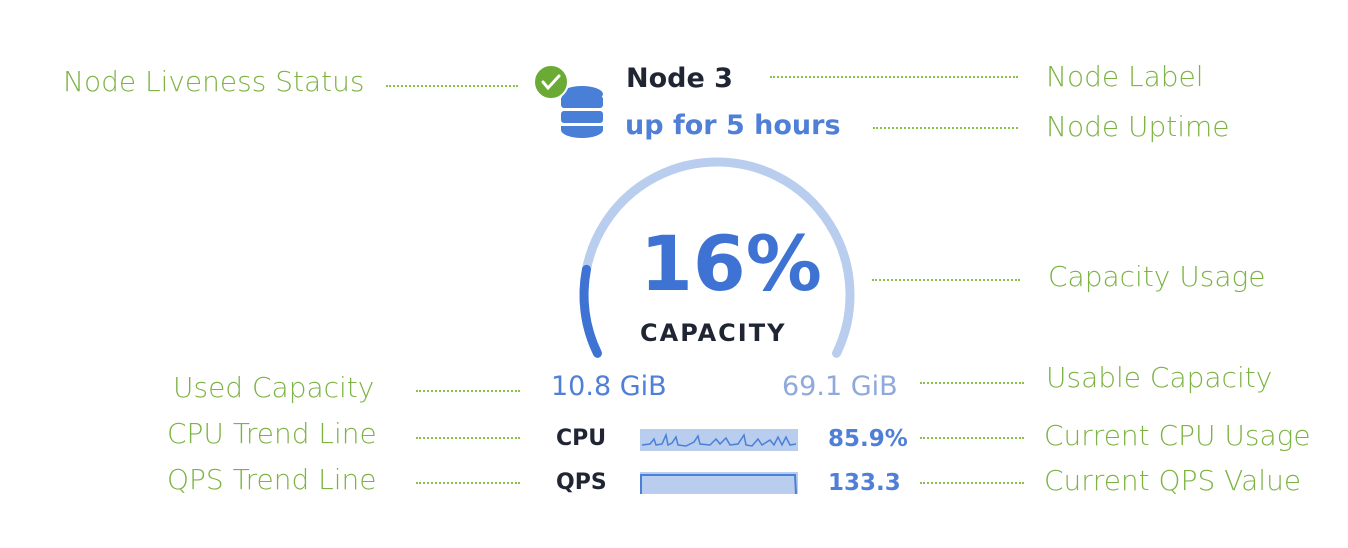 This screenshot has width=1348, height=548. Describe the element at coordinates (731, 263) in the screenshot. I see `capacity-percent: 16%` at that location.